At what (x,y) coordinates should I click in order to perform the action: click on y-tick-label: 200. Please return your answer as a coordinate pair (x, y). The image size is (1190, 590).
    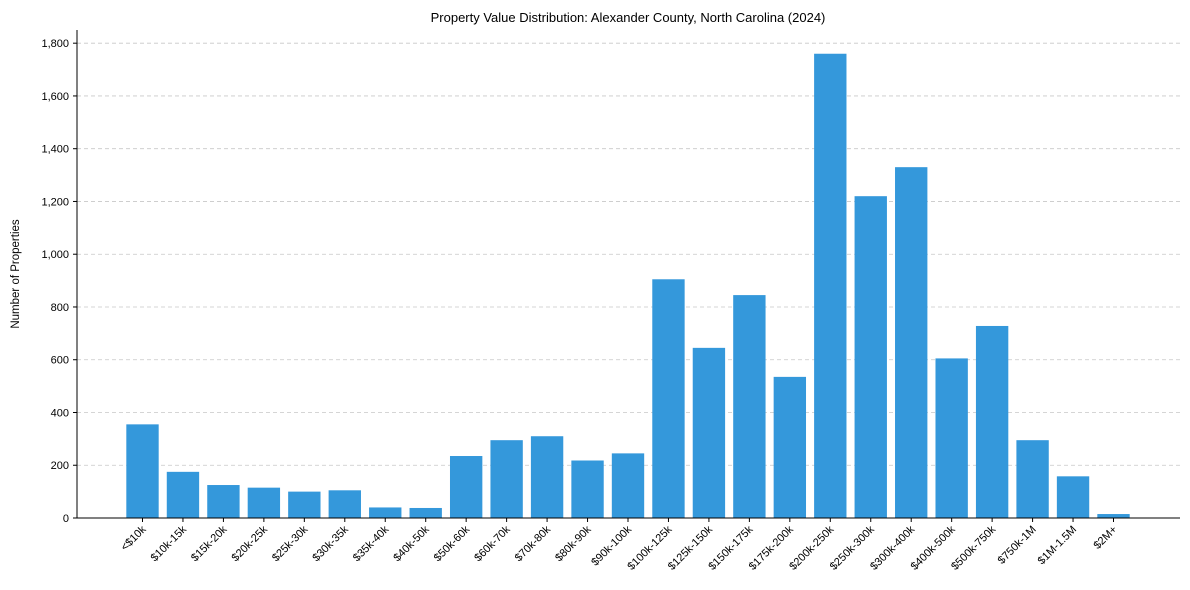
    Looking at the image, I should click on (60, 466).